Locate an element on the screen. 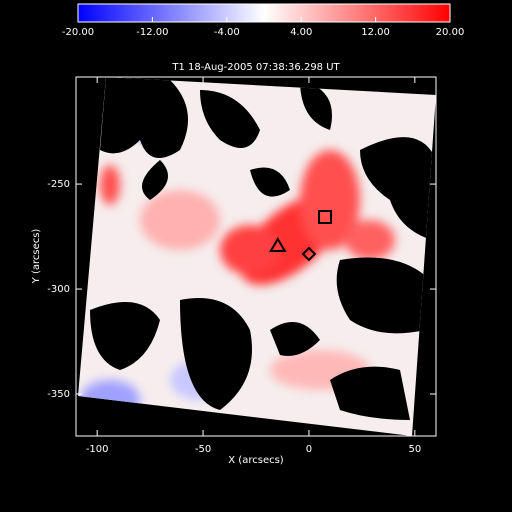 The height and width of the screenshot is (512, 512). chart-title: T1 18-Aug-2005 07:38:36.298 UT is located at coordinates (255, 67).